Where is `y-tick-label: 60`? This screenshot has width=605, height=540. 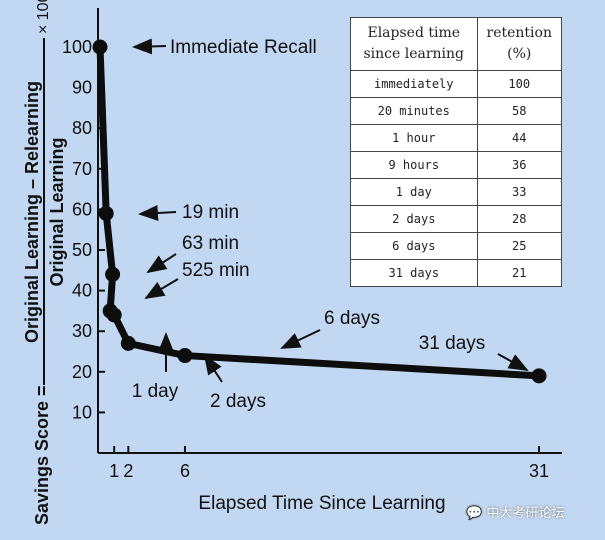 y-tick-label: 60 is located at coordinates (82, 209).